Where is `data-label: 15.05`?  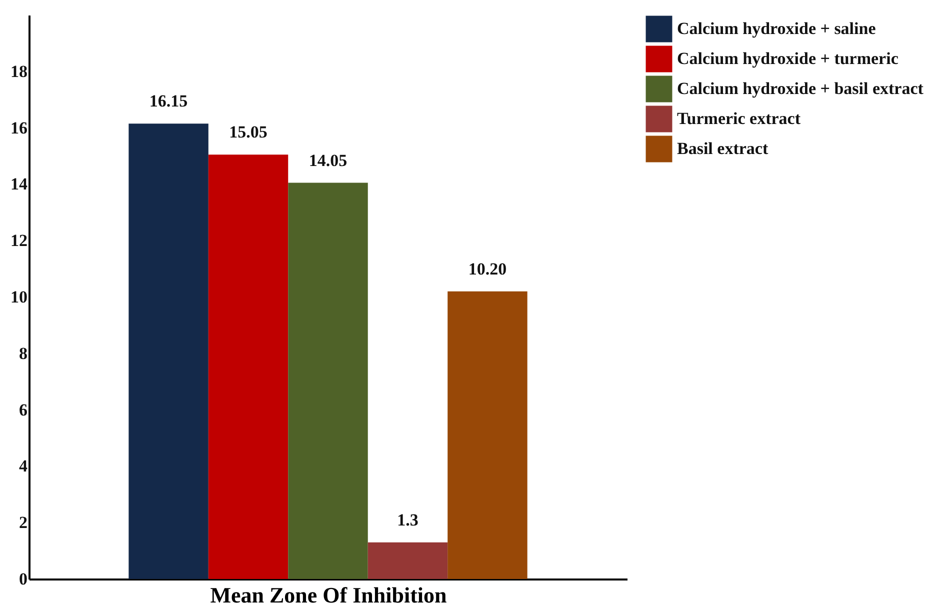 data-label: 15.05 is located at coordinates (248, 132).